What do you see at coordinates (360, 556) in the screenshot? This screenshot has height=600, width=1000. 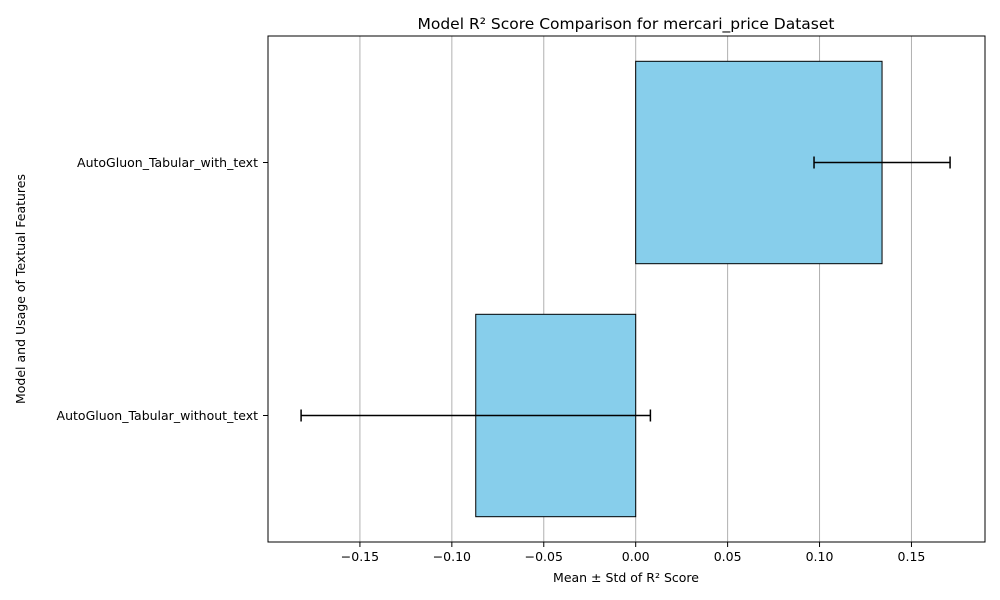 I see `x-tick-label: −0.15` at bounding box center [360, 556].